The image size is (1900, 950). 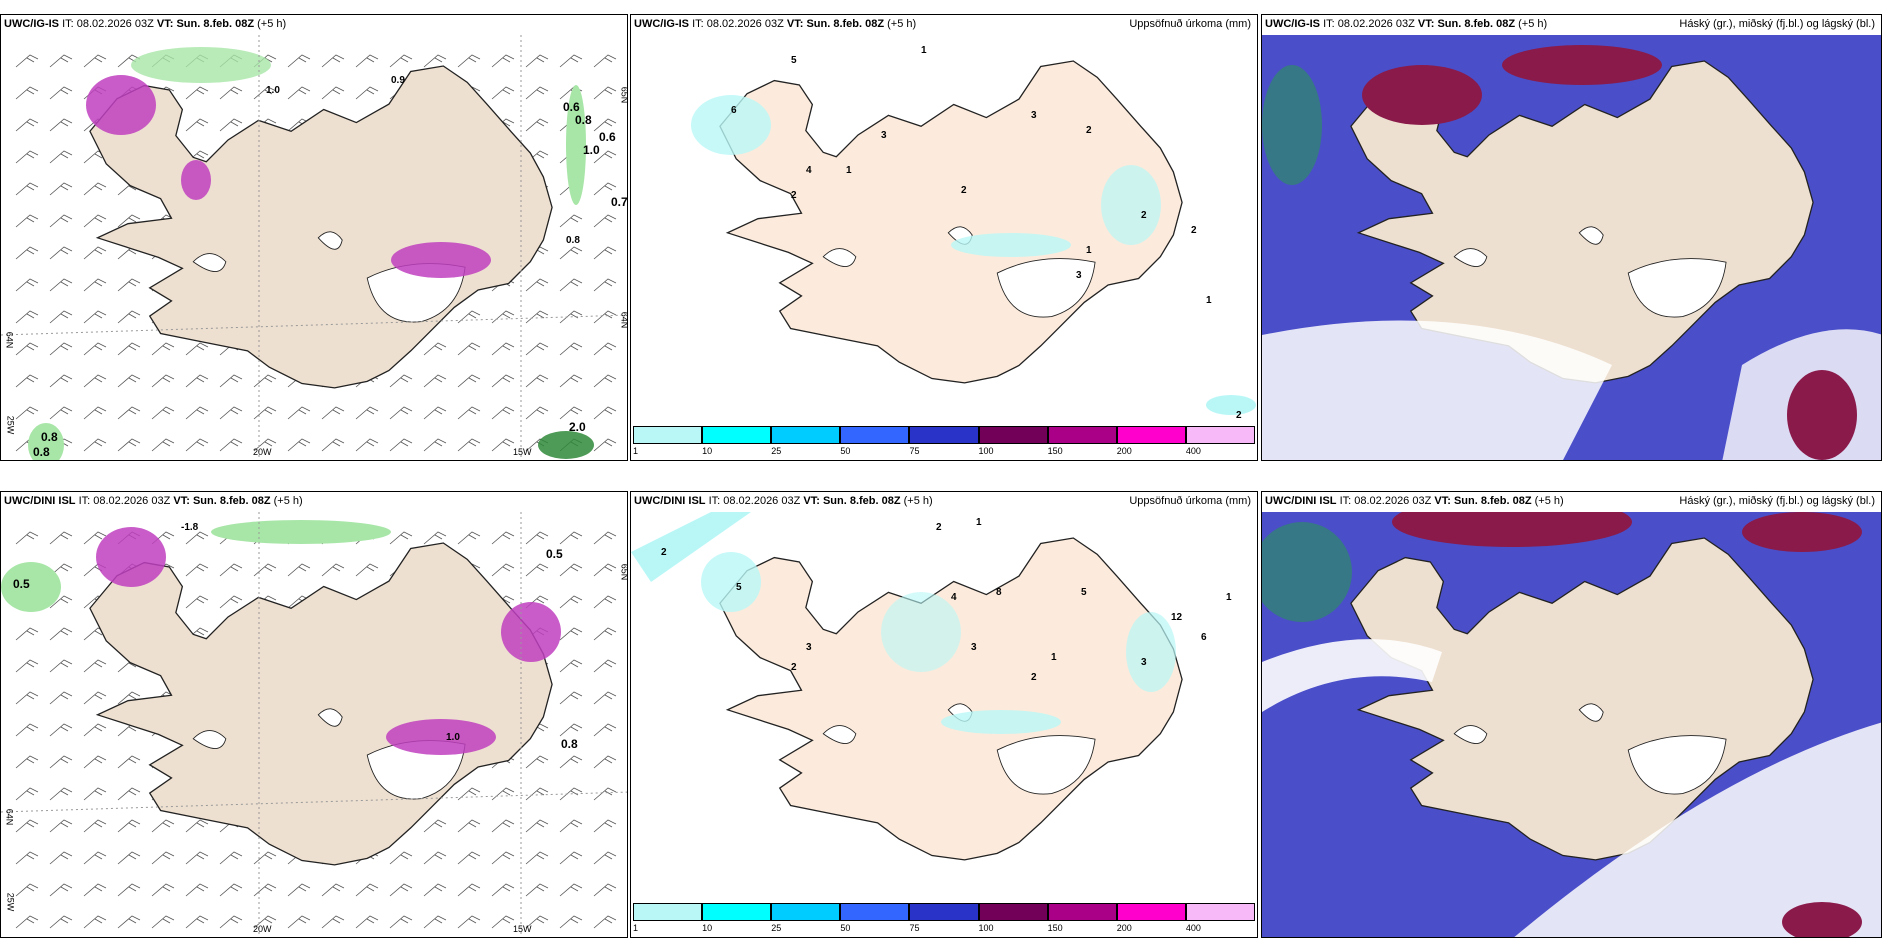 What do you see at coordinates (707, 928) in the screenshot?
I see `colorbar-tick: 10` at bounding box center [707, 928].